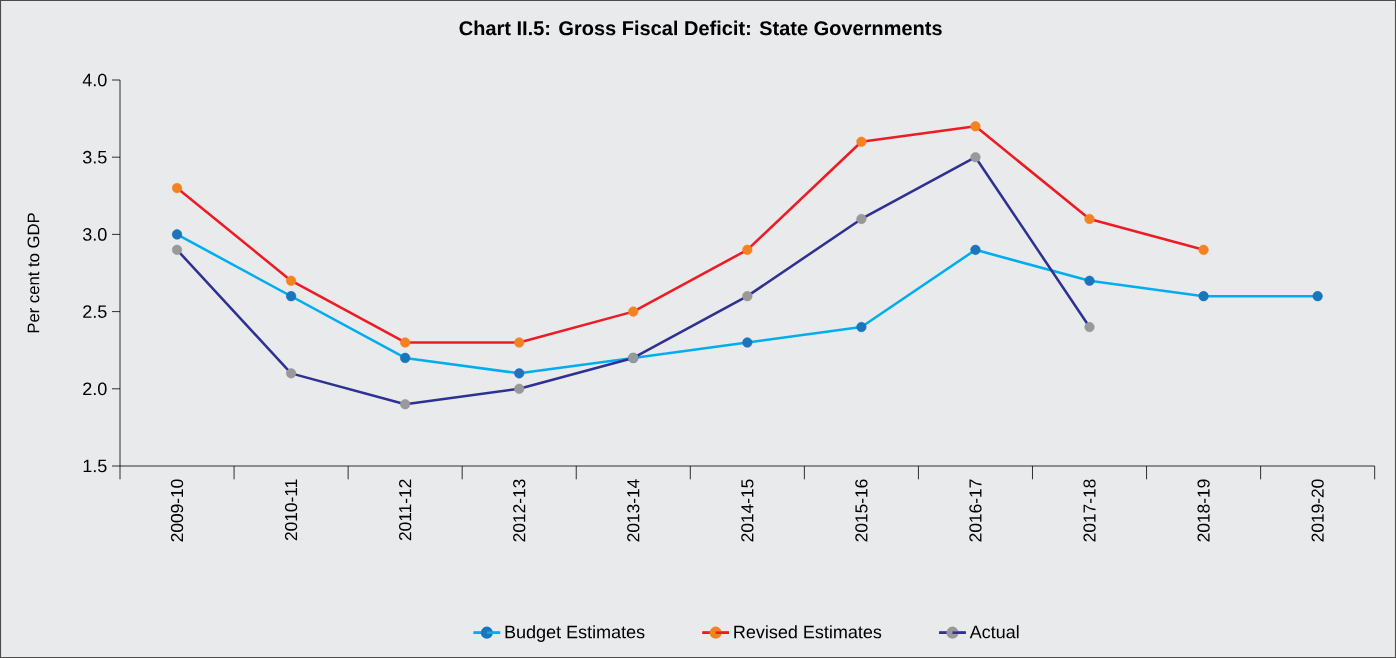  Describe the element at coordinates (575, 633) in the screenshot. I see `legend-label: Budget Estimates` at that location.